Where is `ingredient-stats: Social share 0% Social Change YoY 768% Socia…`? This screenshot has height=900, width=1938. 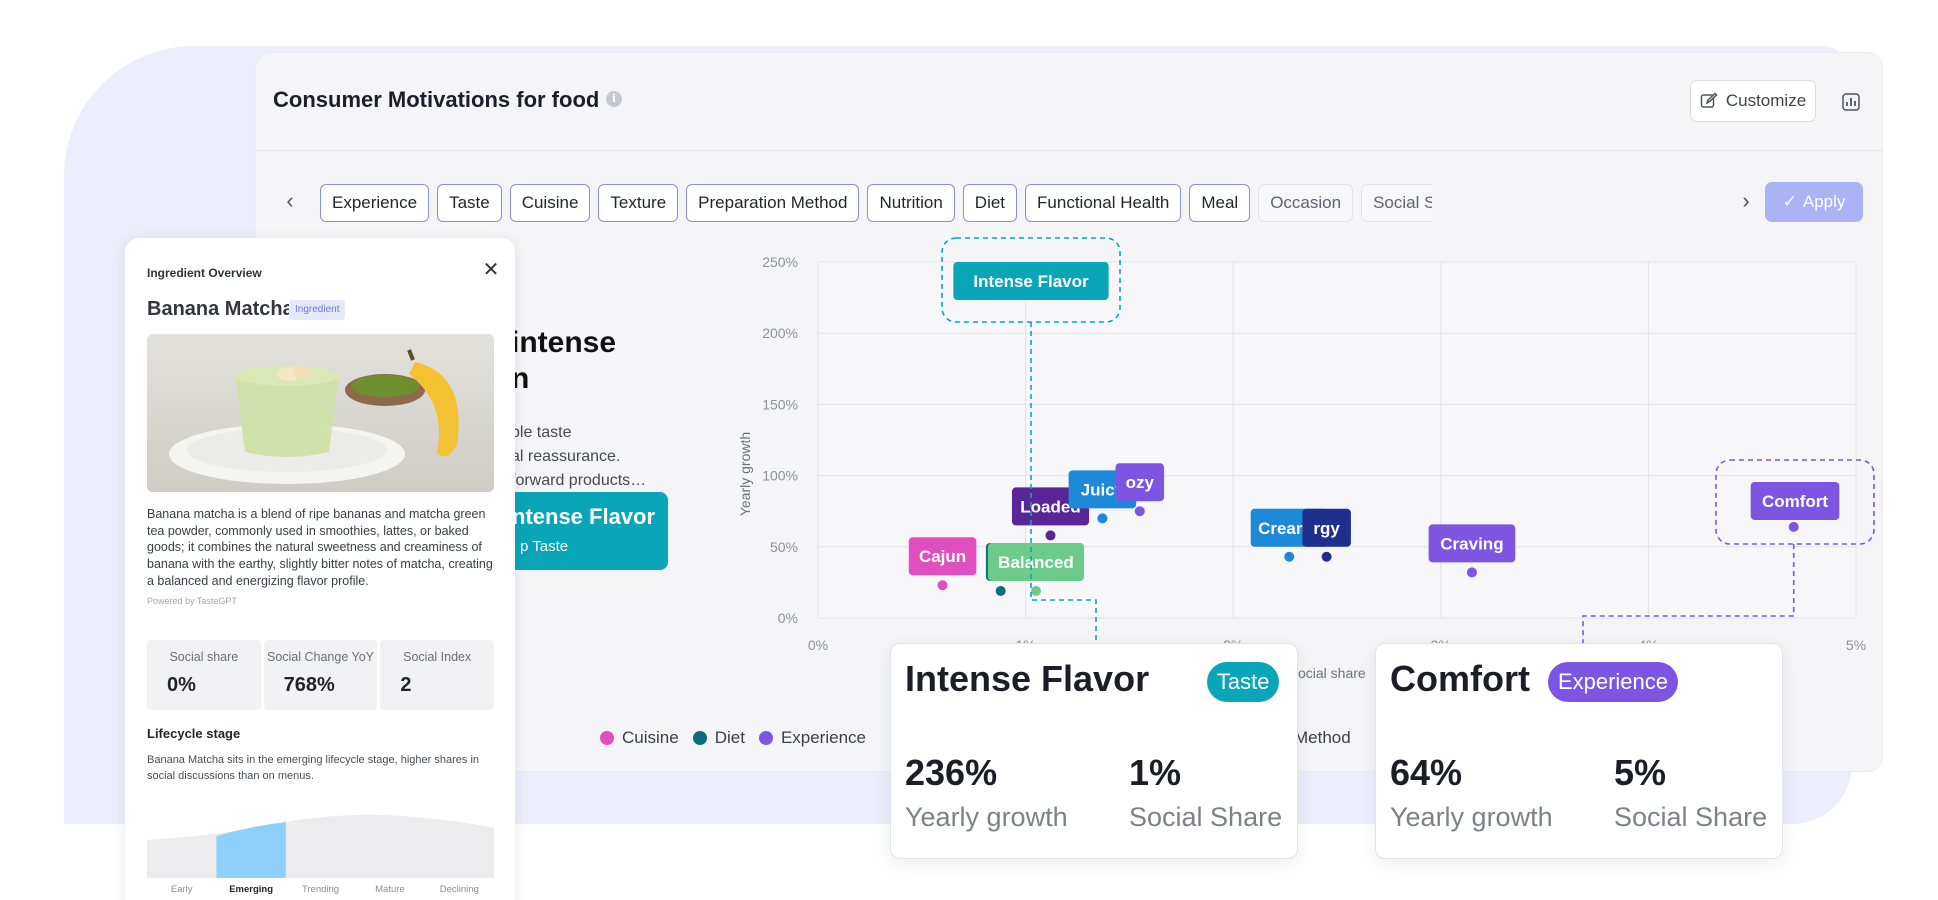 ingredient-stats: Social share 0% Social Change YoY 768% Socia… is located at coordinates (321, 675).